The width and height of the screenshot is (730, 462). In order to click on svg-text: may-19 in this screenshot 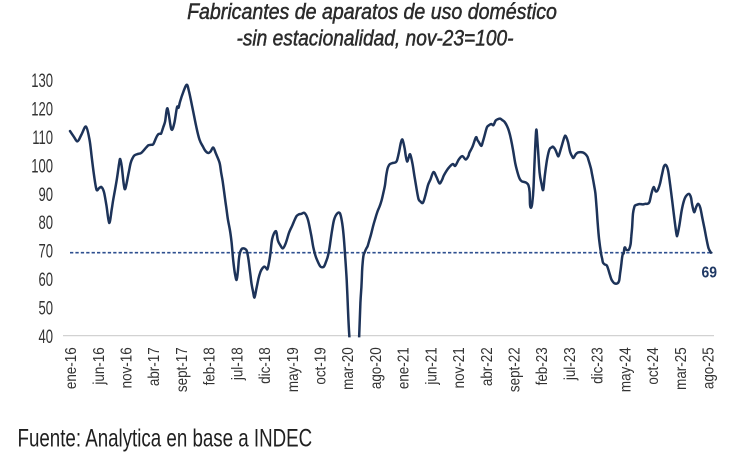, I will do `click(293, 369)`.